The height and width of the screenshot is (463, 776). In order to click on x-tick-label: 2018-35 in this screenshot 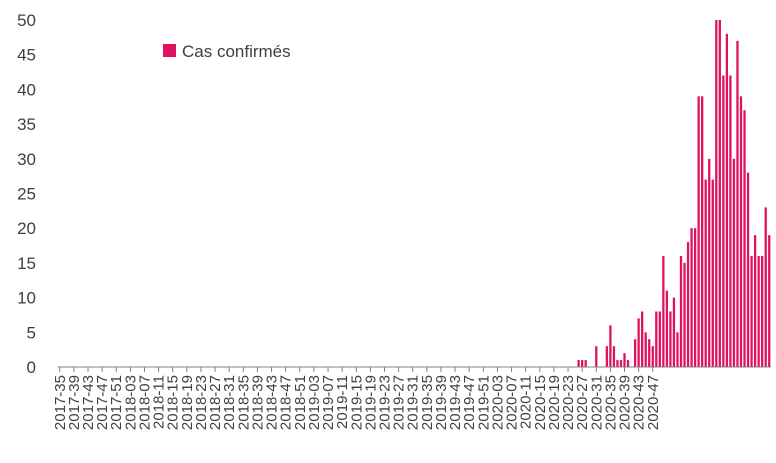, I will do `click(243, 402)`.